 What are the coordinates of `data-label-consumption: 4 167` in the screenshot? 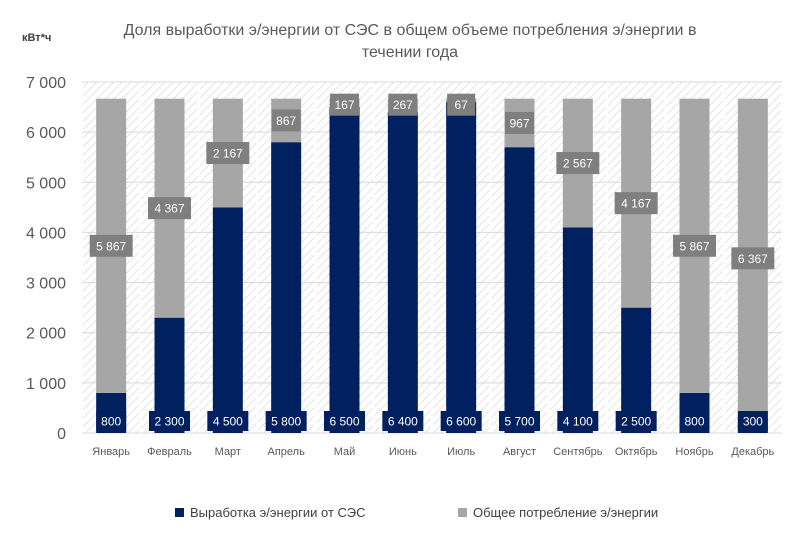 It's located at (636, 204).